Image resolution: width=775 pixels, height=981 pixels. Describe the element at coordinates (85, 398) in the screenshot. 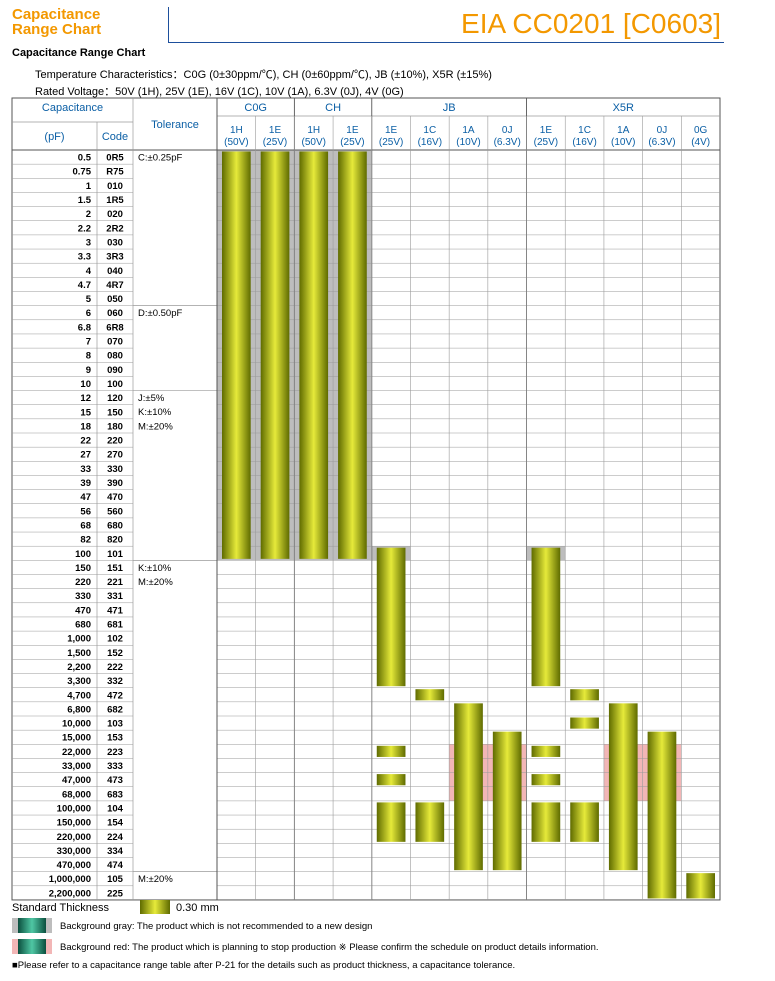

I see `row-pf: 12` at that location.